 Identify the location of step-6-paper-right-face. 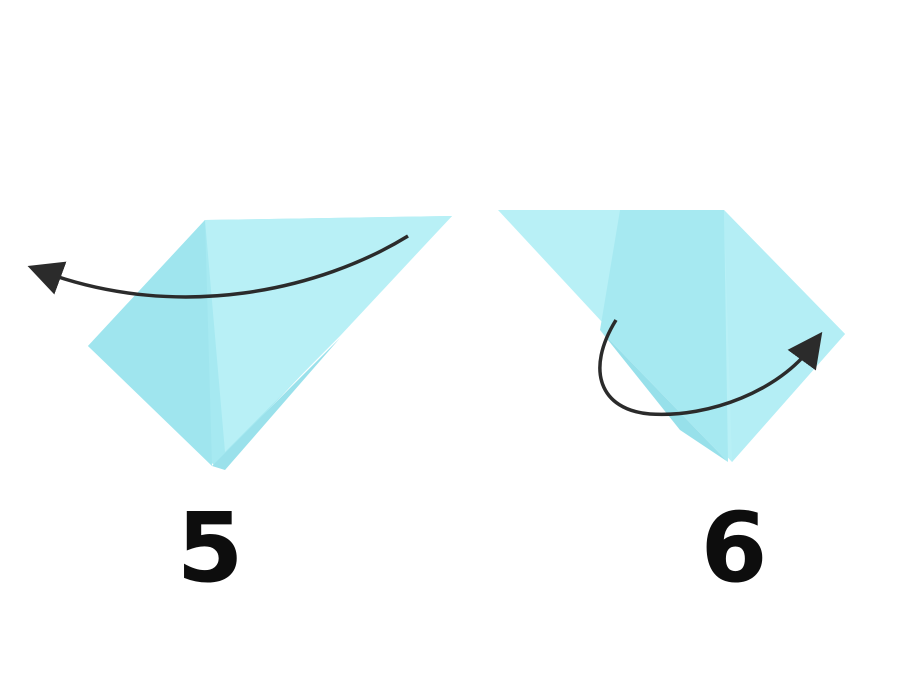
(784, 336).